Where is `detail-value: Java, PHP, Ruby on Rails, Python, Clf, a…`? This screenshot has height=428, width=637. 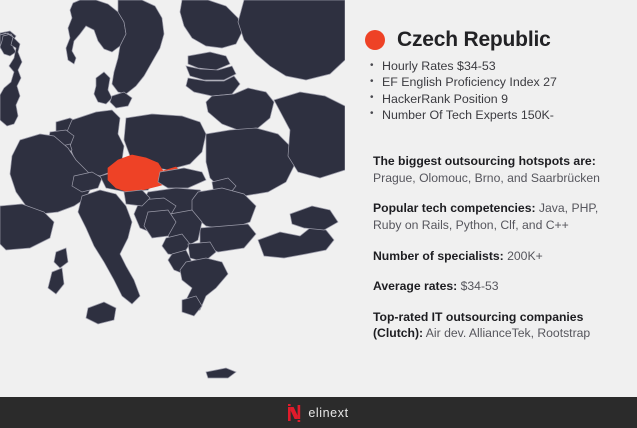 detail-value: Java, PHP, Ruby on Rails, Python, Clf, a… is located at coordinates (486, 216).